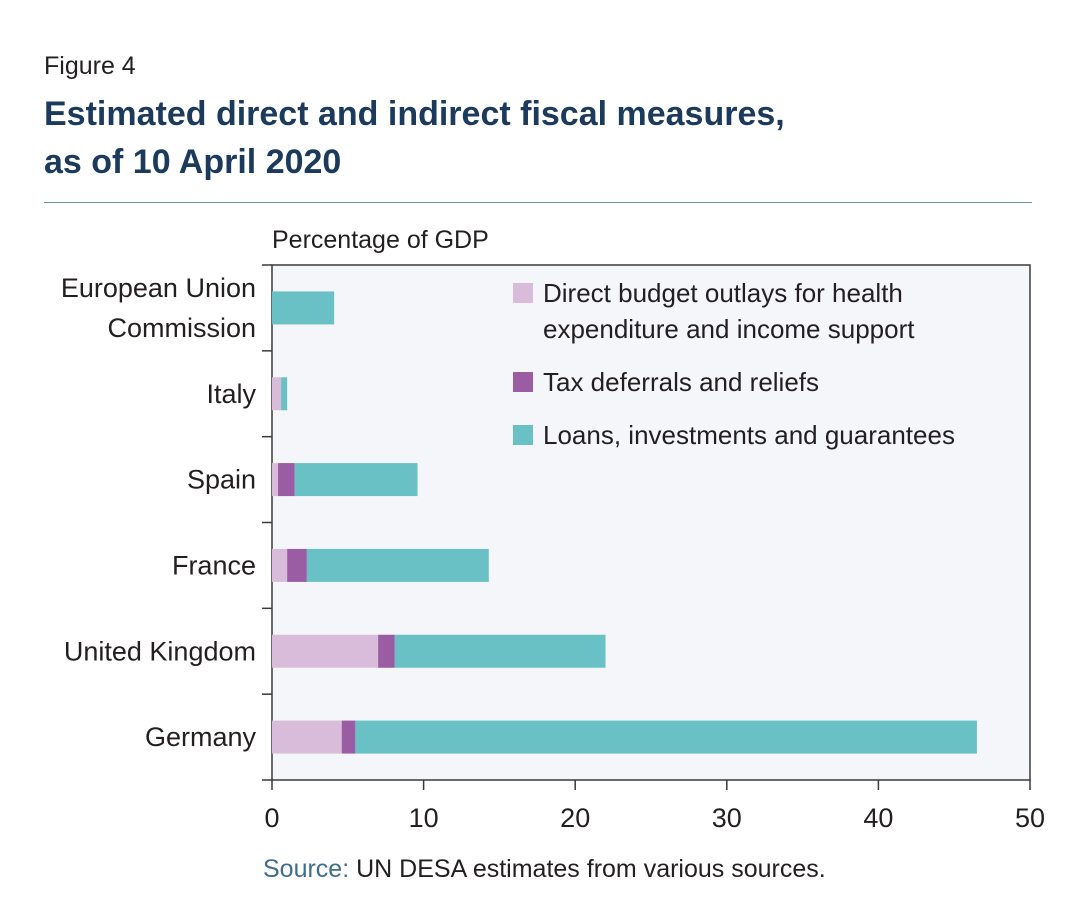  What do you see at coordinates (729, 329) in the screenshot?
I see `legend-label: expenditure and income support` at bounding box center [729, 329].